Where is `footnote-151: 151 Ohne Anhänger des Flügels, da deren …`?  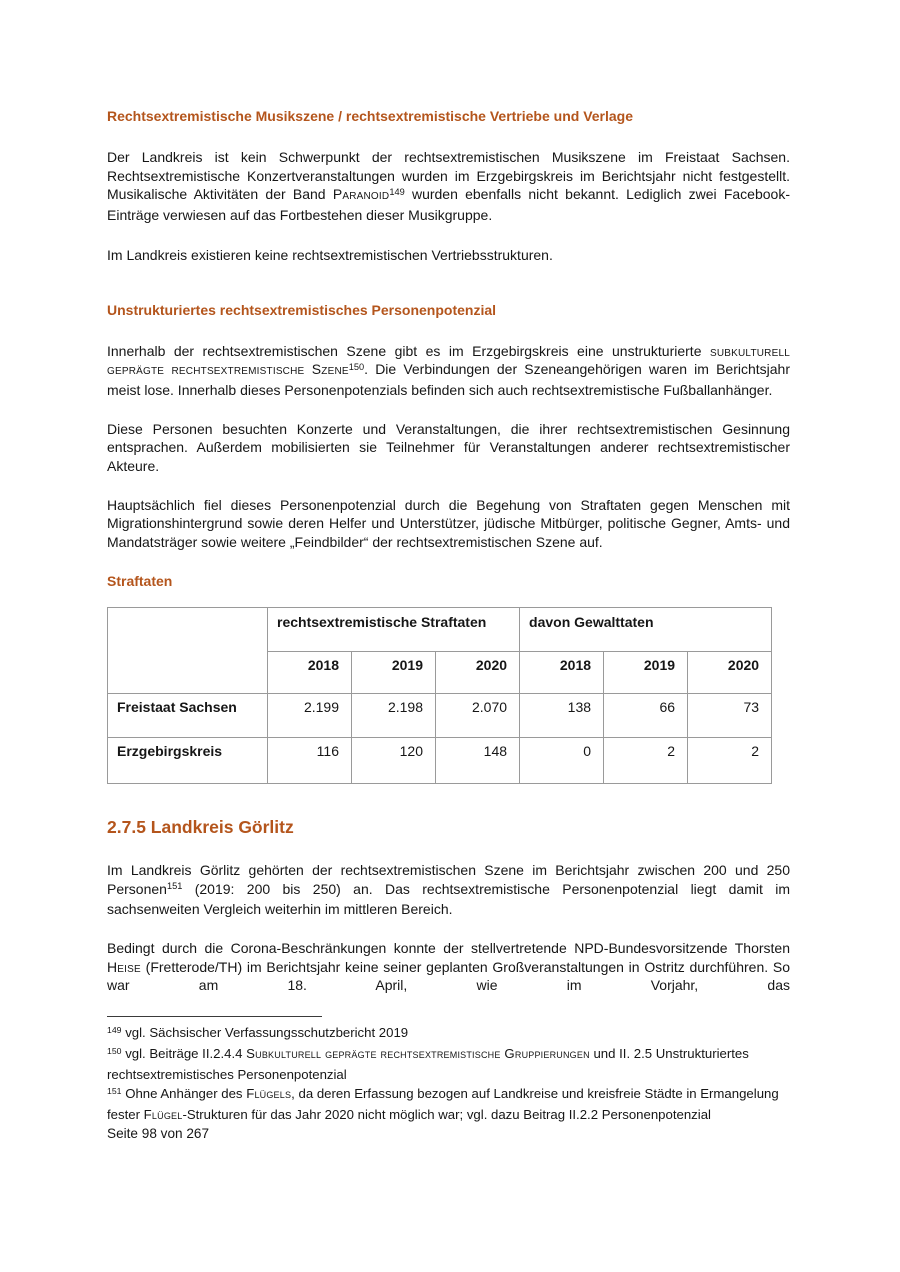
footnote-151: 151 Ohne Anhänger des Flügels, da deren … is located at coordinates (443, 1104).